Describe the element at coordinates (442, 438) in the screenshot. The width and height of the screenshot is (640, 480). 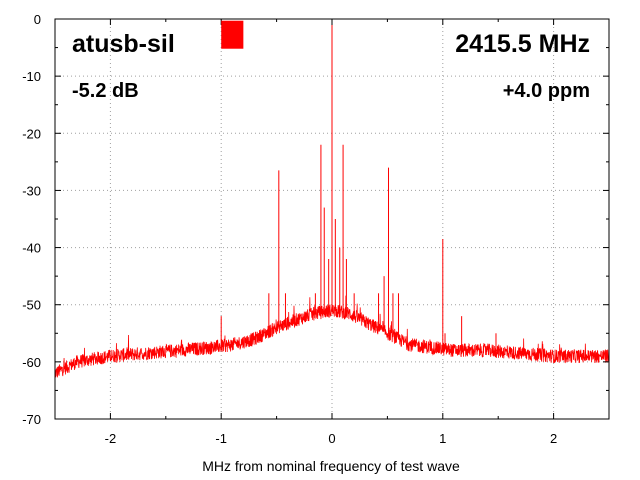
I see `x-tick-label: 1` at that location.